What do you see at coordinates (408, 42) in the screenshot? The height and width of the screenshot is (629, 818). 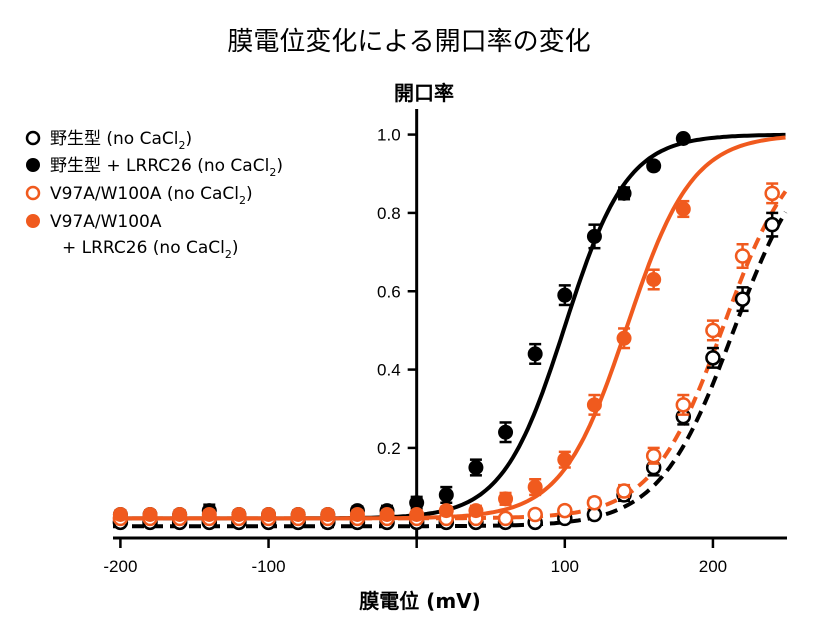 I see `chart-title: 膜電位変化による開口率の変化` at bounding box center [408, 42].